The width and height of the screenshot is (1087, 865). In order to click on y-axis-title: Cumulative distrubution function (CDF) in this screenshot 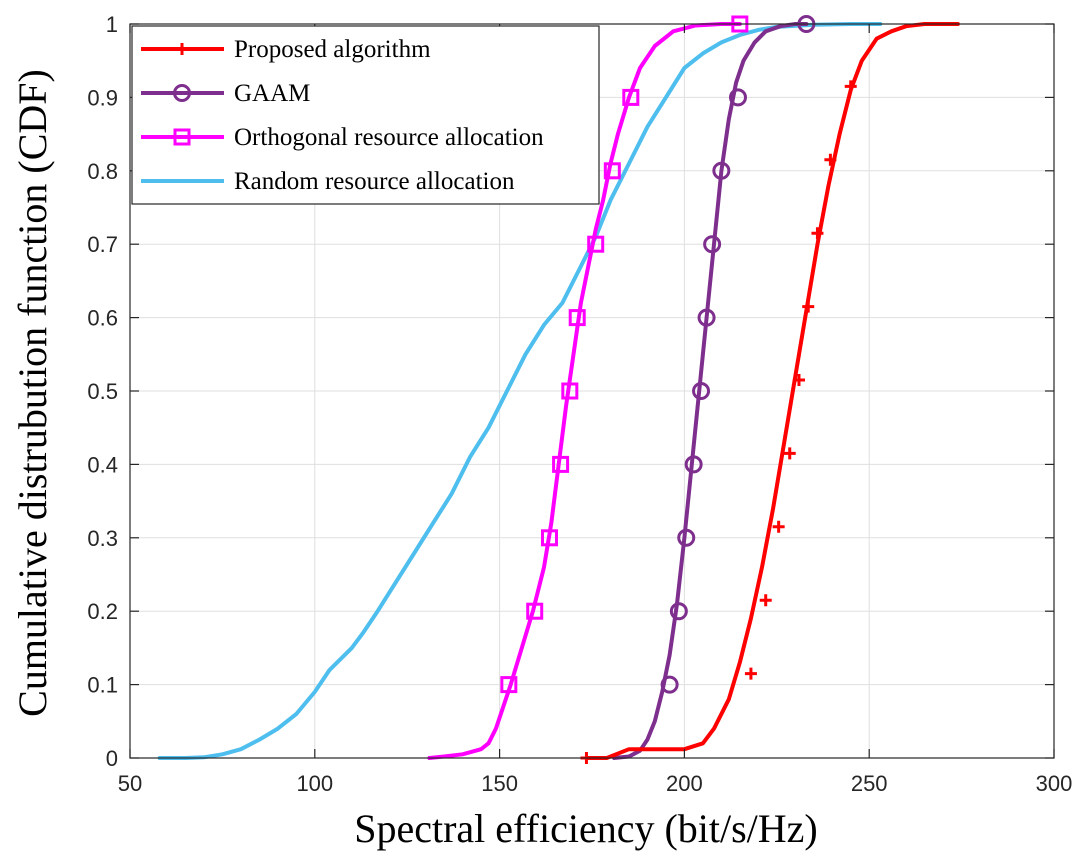, I will do `click(32, 393)`.